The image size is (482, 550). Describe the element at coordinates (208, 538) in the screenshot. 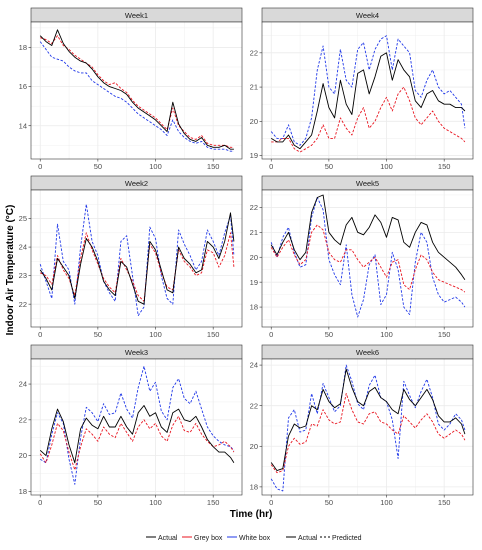

I see `legend-label: Grey box` at that location.